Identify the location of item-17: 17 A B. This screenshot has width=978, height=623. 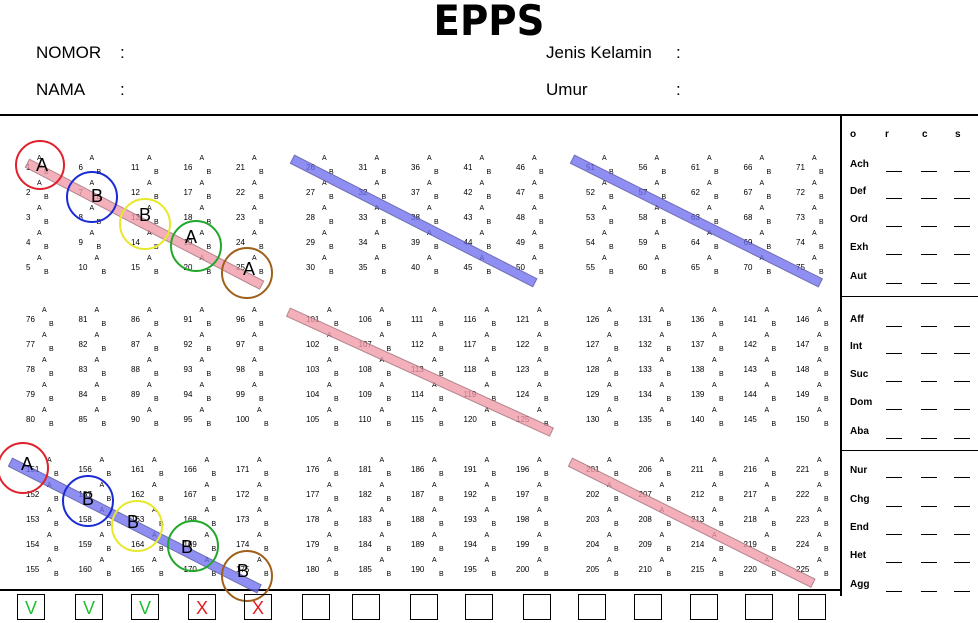
(207, 191).